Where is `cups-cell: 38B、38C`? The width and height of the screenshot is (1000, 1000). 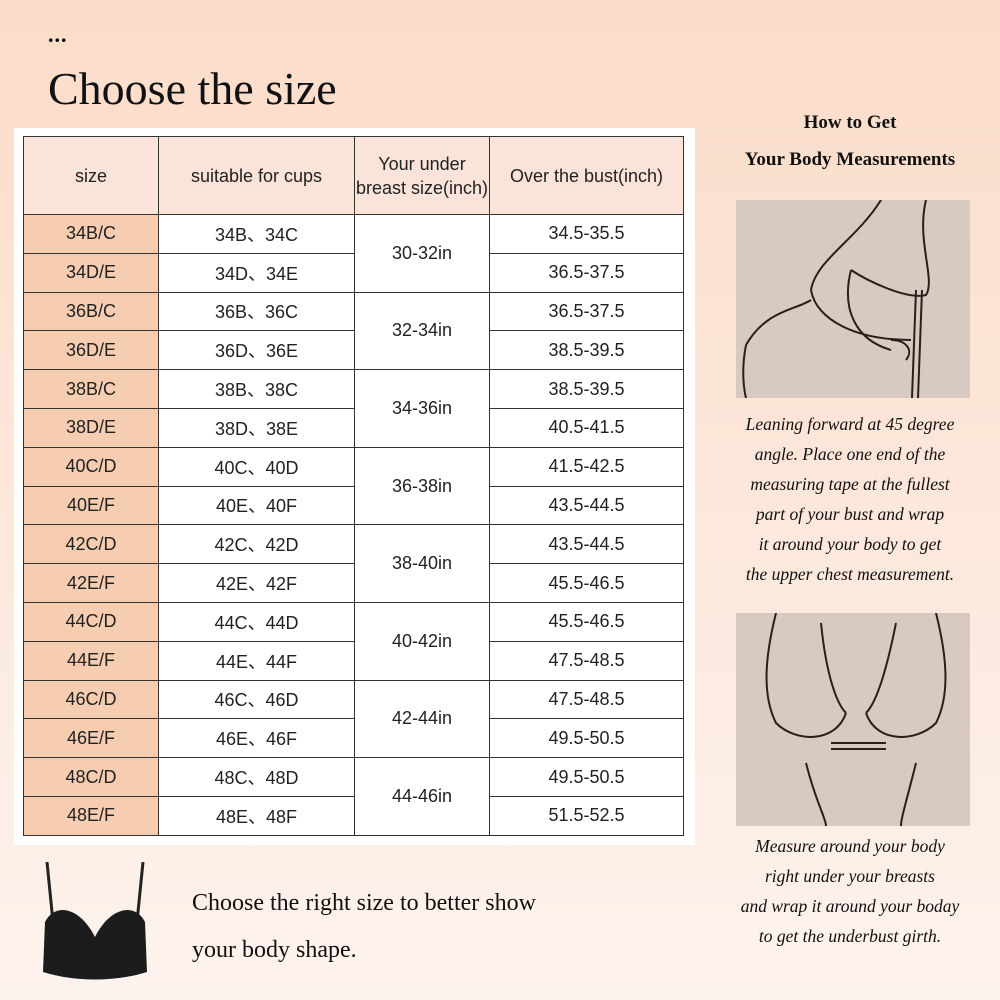
cups-cell: 38B、38C is located at coordinates (256, 389).